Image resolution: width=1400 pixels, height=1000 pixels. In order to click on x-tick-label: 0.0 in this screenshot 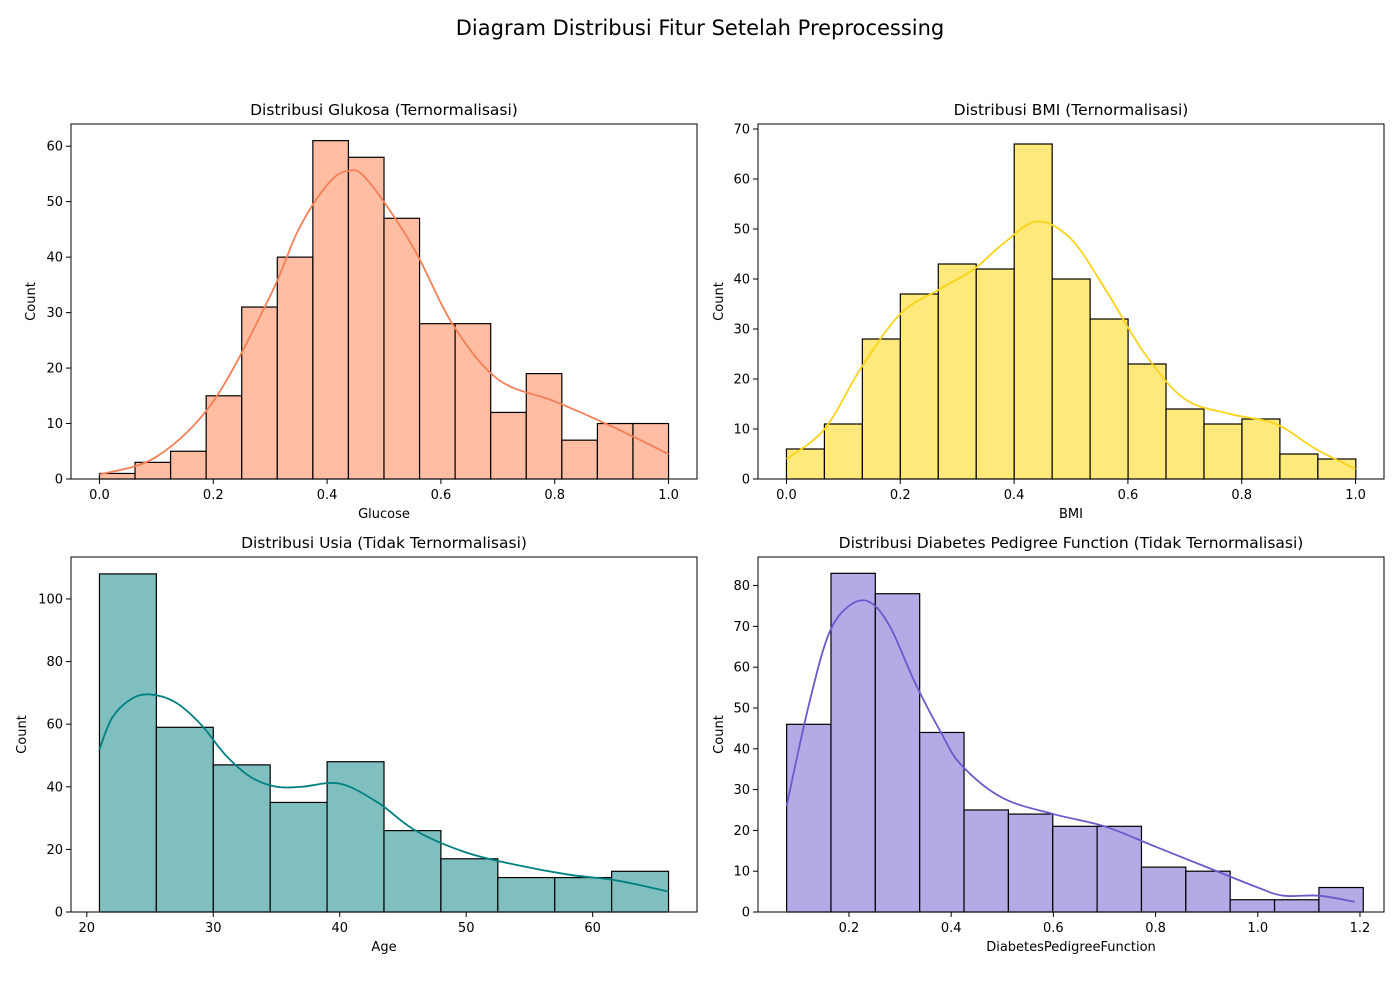, I will do `click(786, 495)`.